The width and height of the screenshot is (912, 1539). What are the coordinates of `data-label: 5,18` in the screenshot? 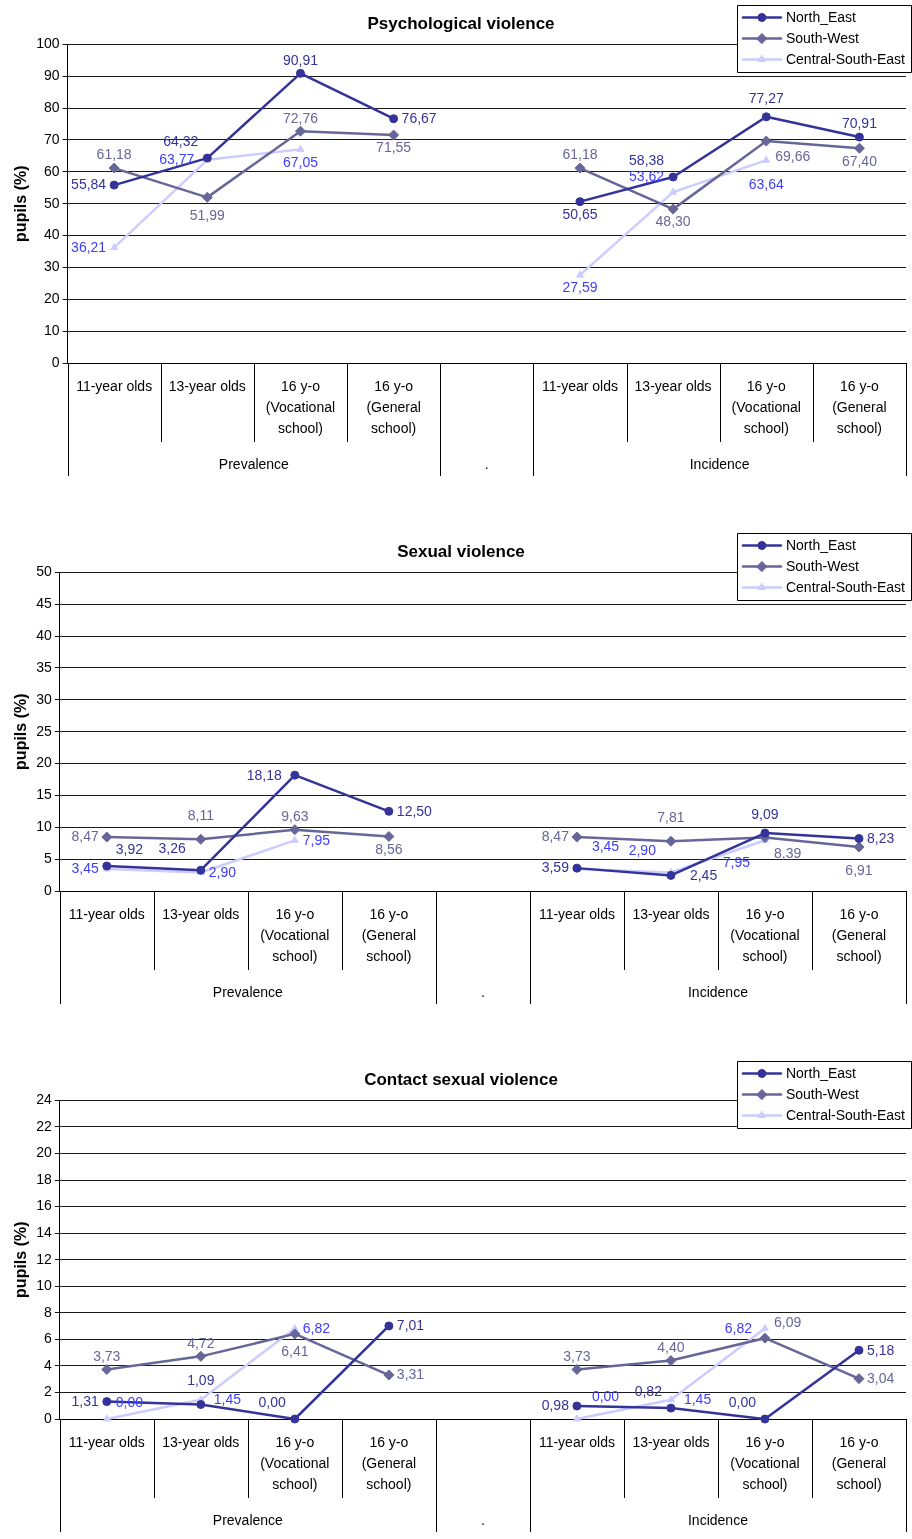 It's located at (880, 1349).